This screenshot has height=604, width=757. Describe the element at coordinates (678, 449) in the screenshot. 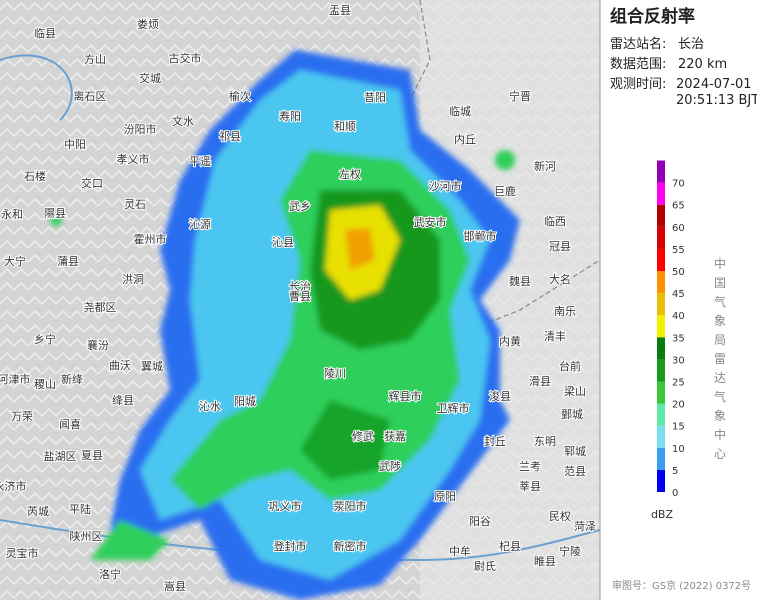

I see `legend-tick-label: 10` at that location.